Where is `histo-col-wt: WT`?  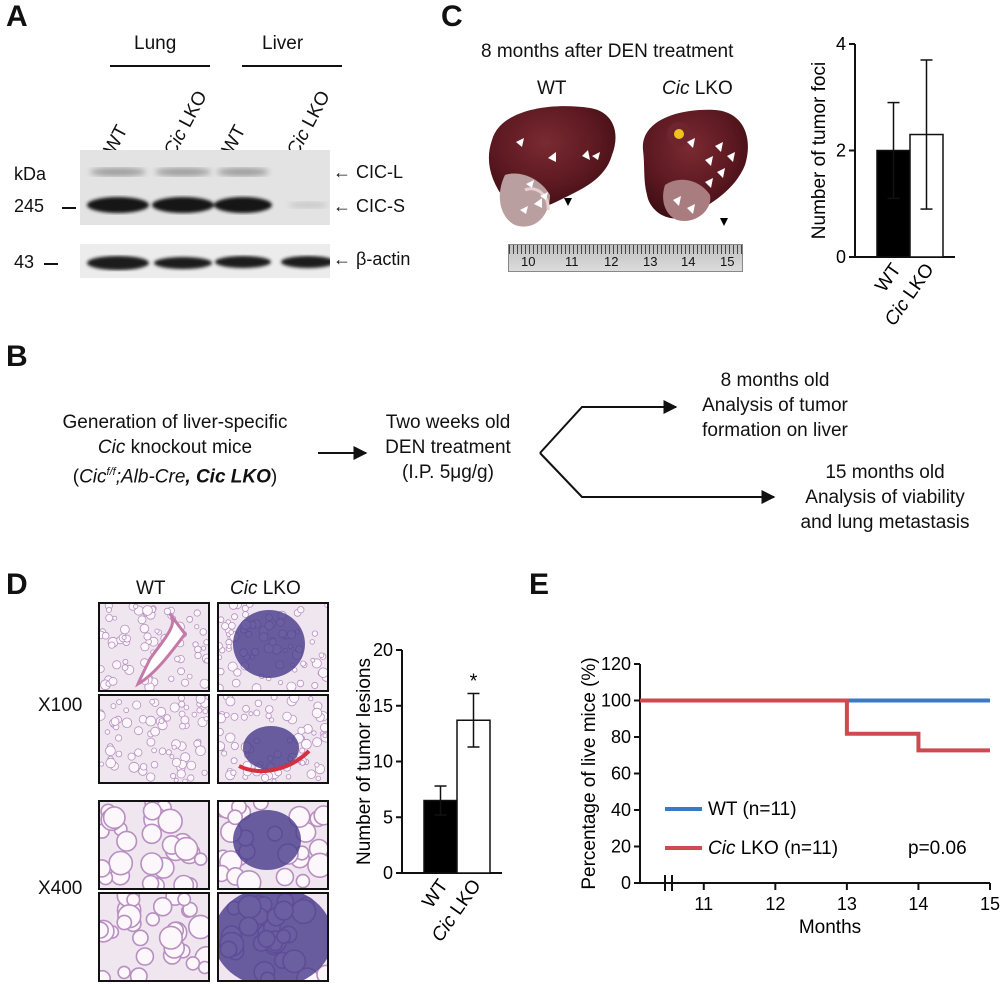 histo-col-wt: WT is located at coordinates (151, 588).